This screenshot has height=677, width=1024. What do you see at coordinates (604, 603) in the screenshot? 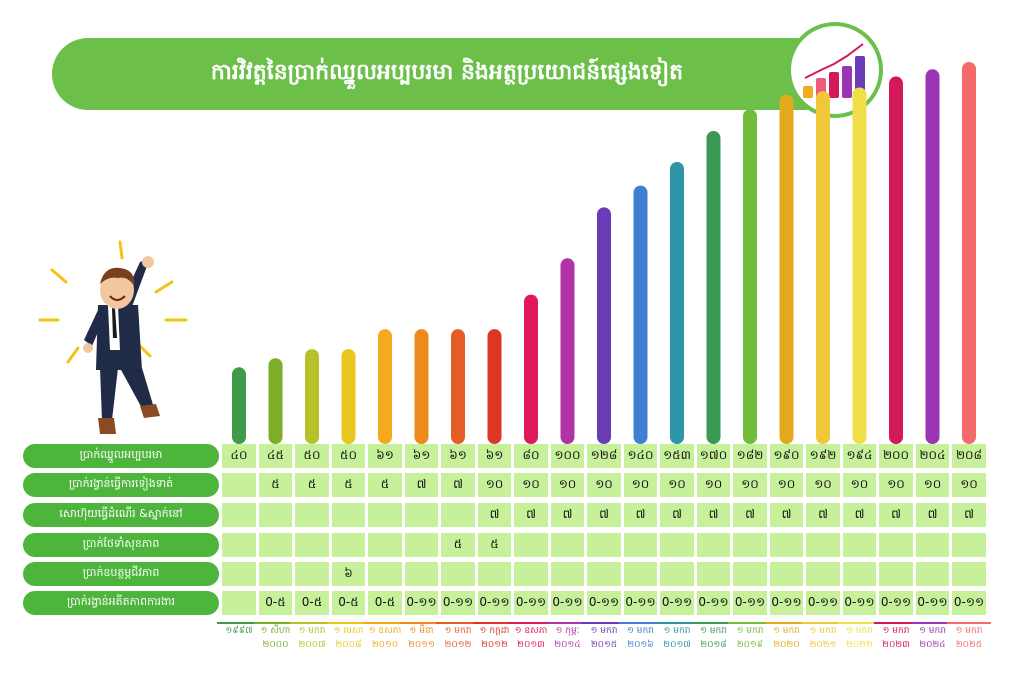
I see `table-cell-5-10: 0-១១` at bounding box center [604, 603].